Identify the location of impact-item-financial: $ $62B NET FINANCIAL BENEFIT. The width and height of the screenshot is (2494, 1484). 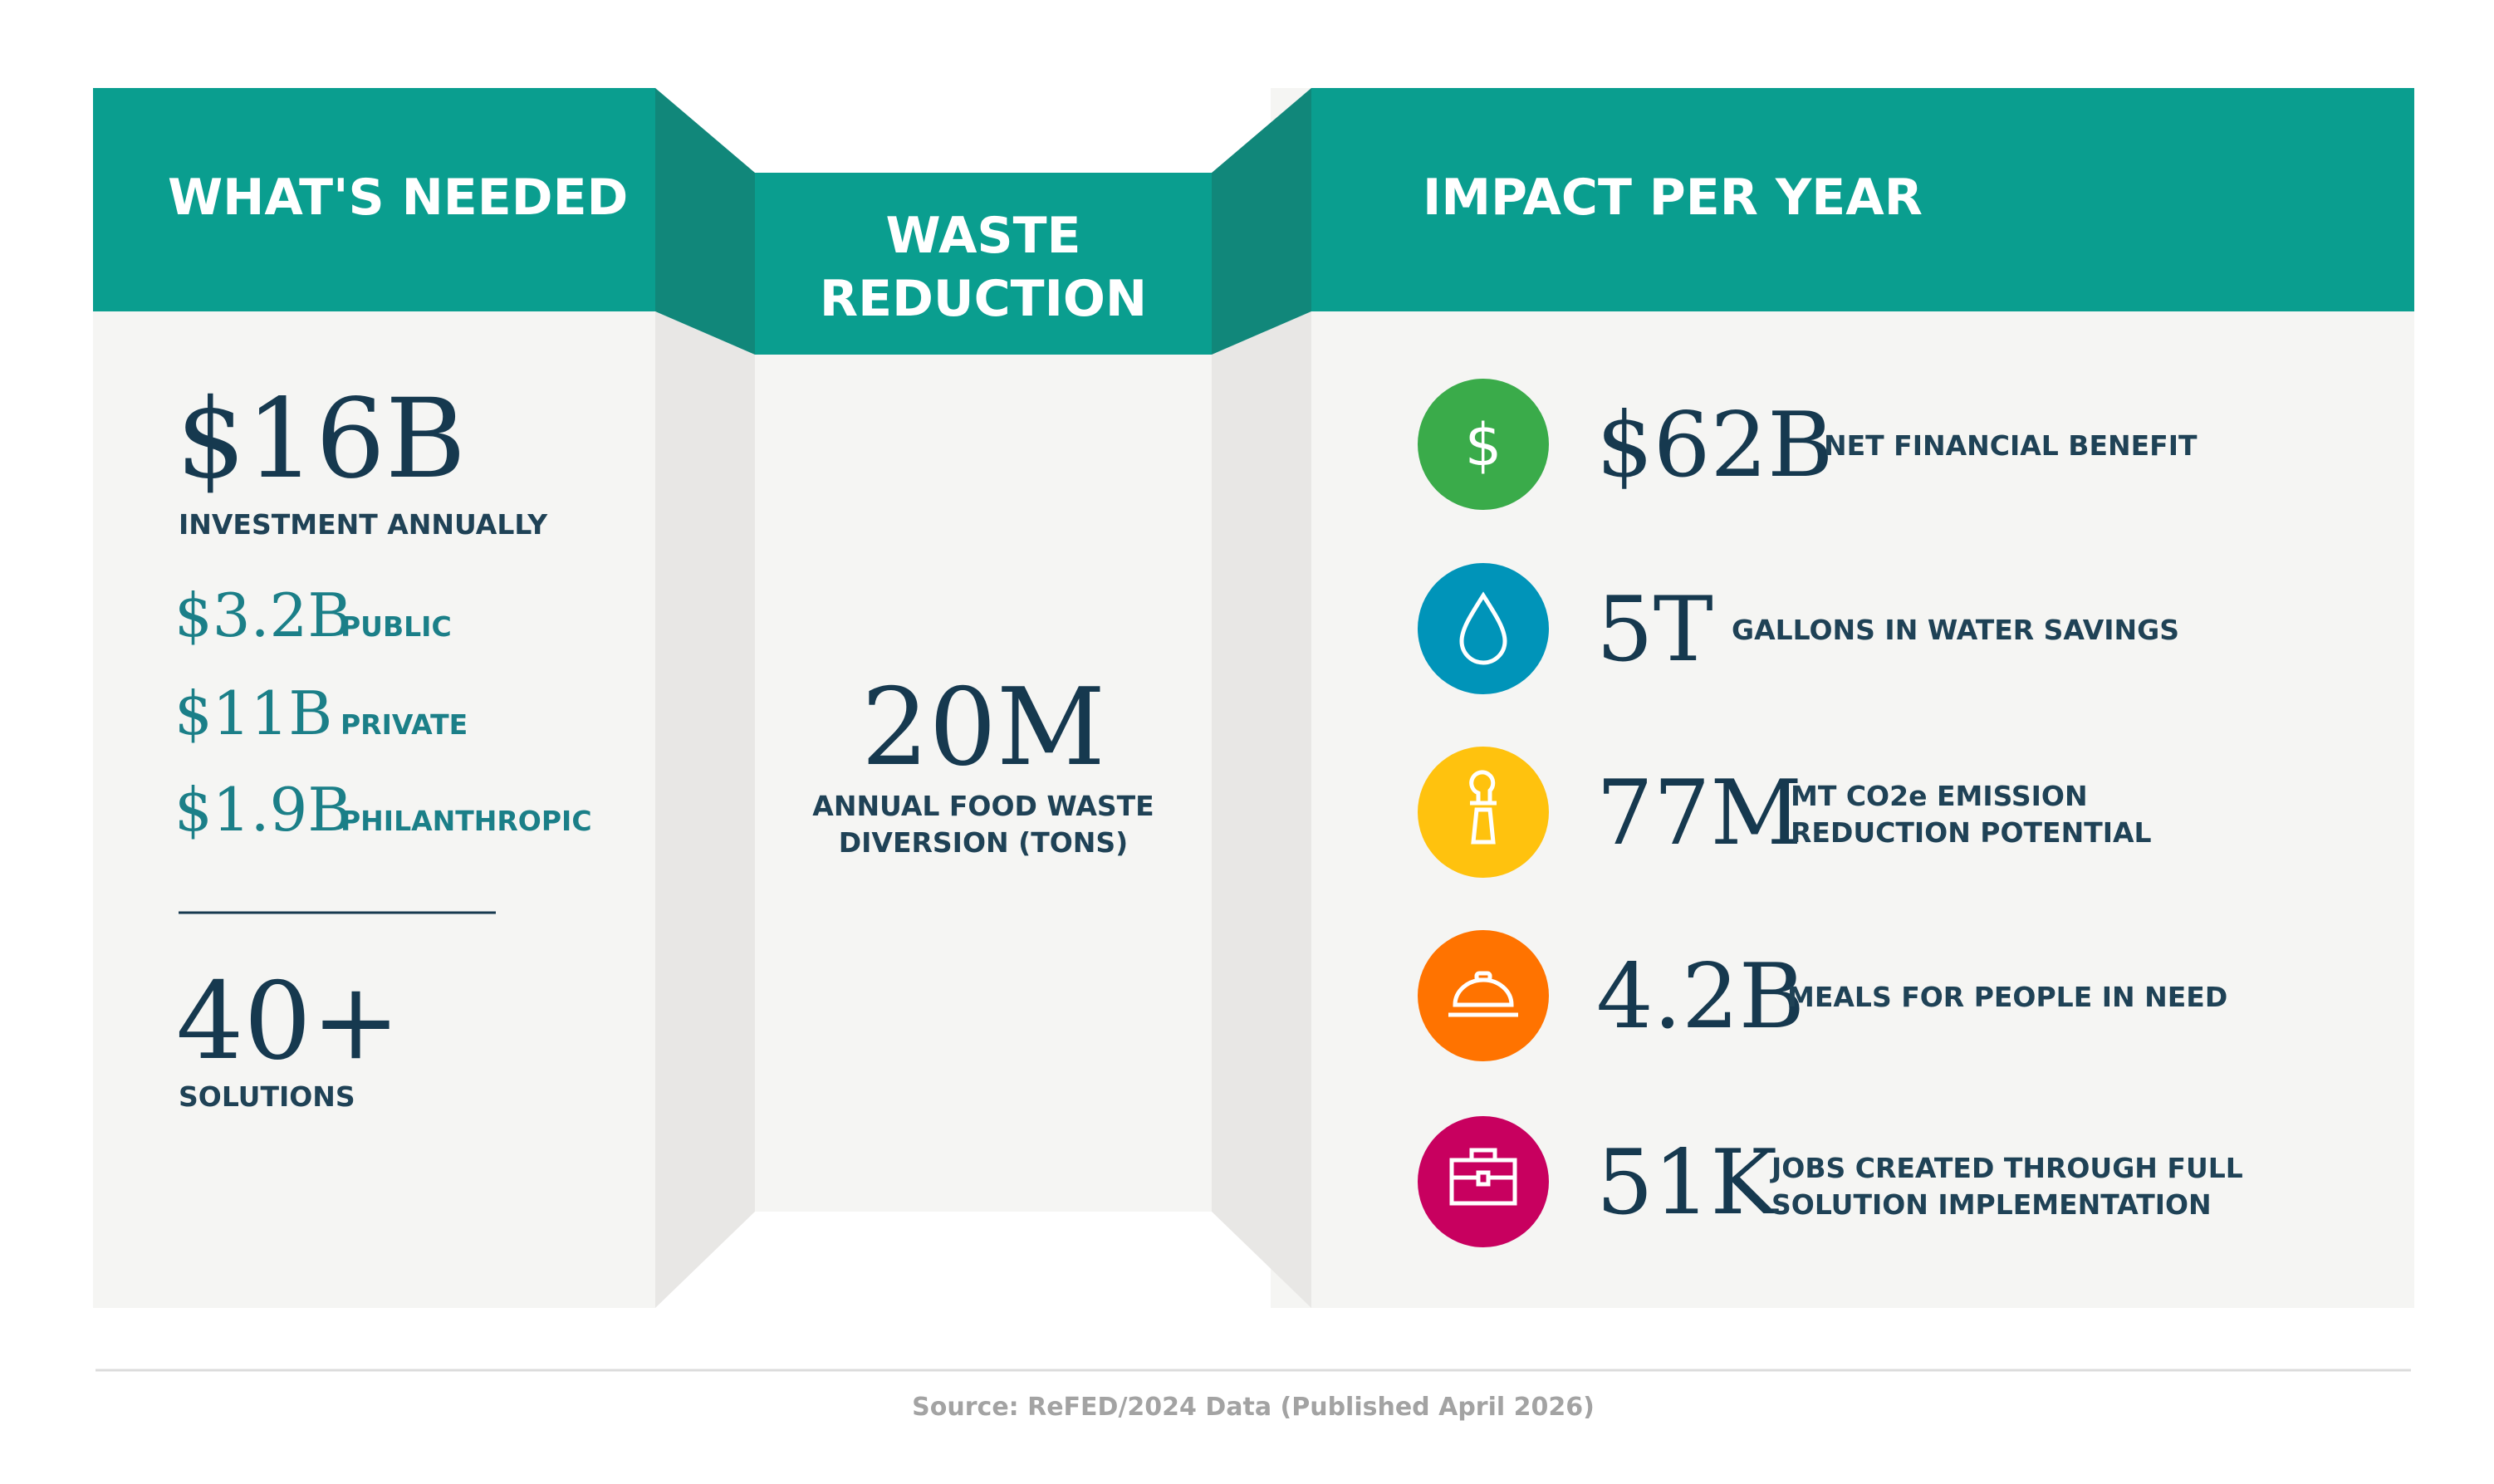
(1808, 445).